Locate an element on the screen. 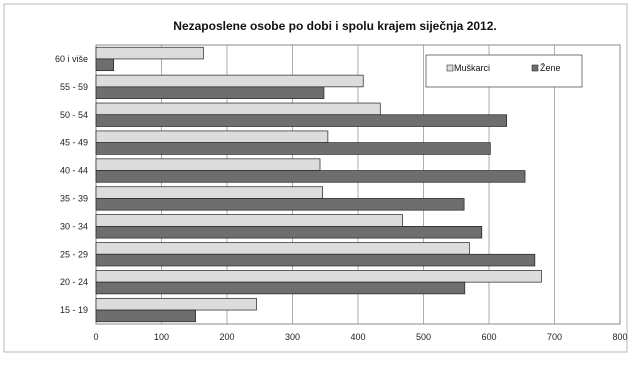 The image size is (640, 365). y-tick-label: 50 - 54 is located at coordinates (74, 115).